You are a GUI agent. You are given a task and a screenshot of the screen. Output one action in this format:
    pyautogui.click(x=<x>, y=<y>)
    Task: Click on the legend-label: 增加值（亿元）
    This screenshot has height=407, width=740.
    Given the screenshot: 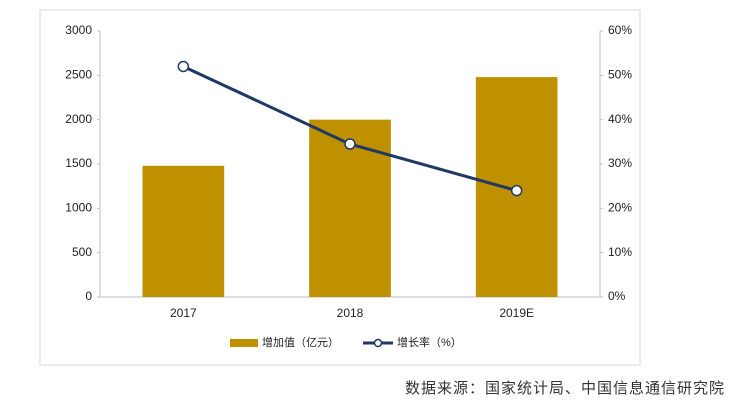 What is the action you would take?
    pyautogui.click(x=300, y=342)
    